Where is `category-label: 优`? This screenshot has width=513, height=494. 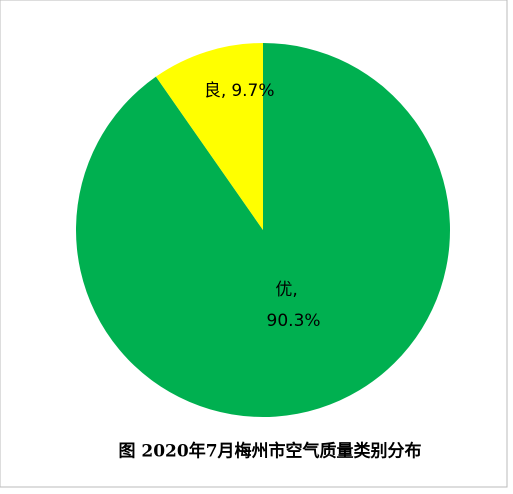 category-label: 优 is located at coordinates (283, 290).